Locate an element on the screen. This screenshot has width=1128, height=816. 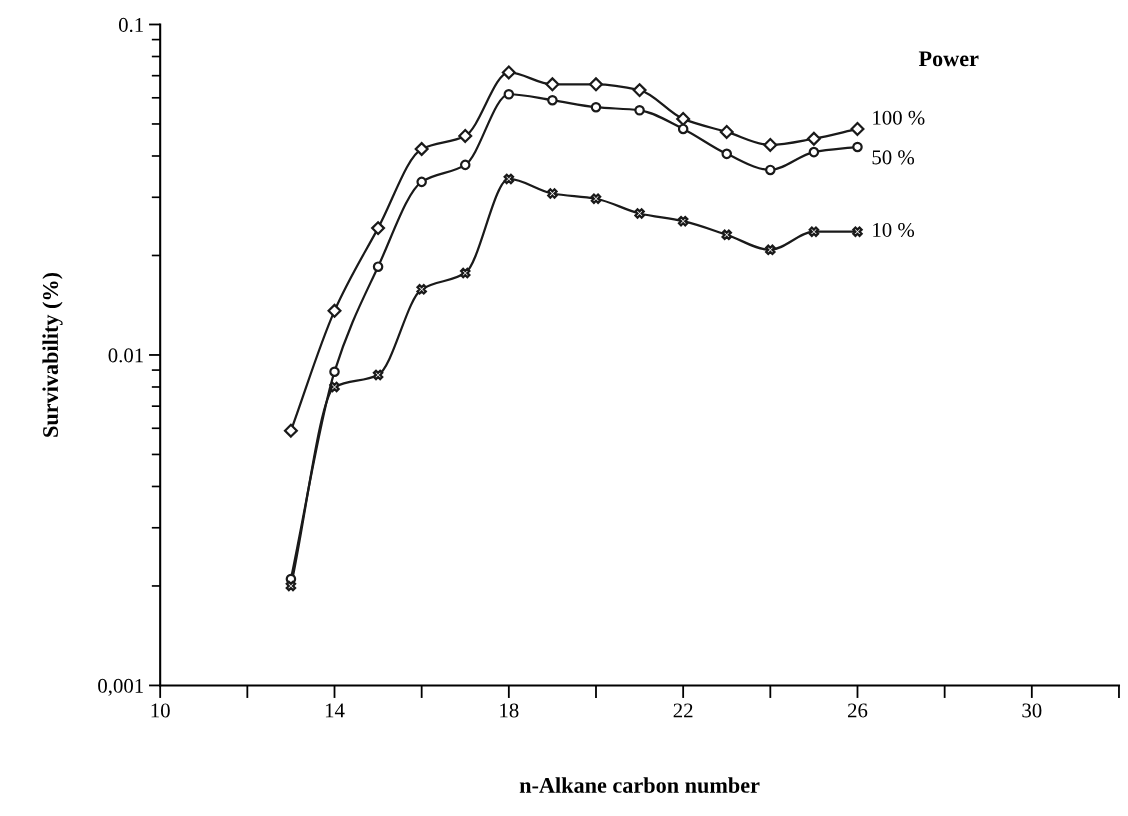
series-label: 100 % is located at coordinates (899, 117).